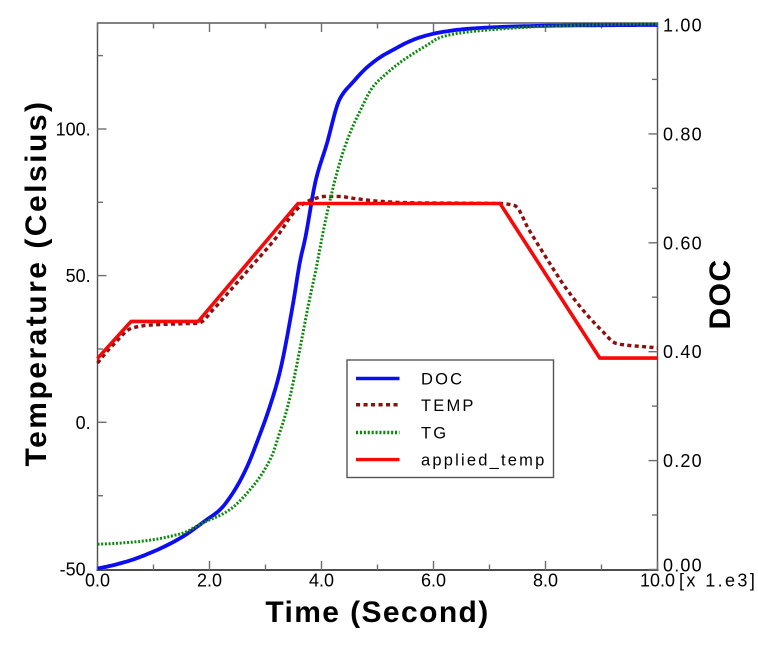  What do you see at coordinates (78, 276) in the screenshot?
I see `svg-text: 50.` at bounding box center [78, 276].